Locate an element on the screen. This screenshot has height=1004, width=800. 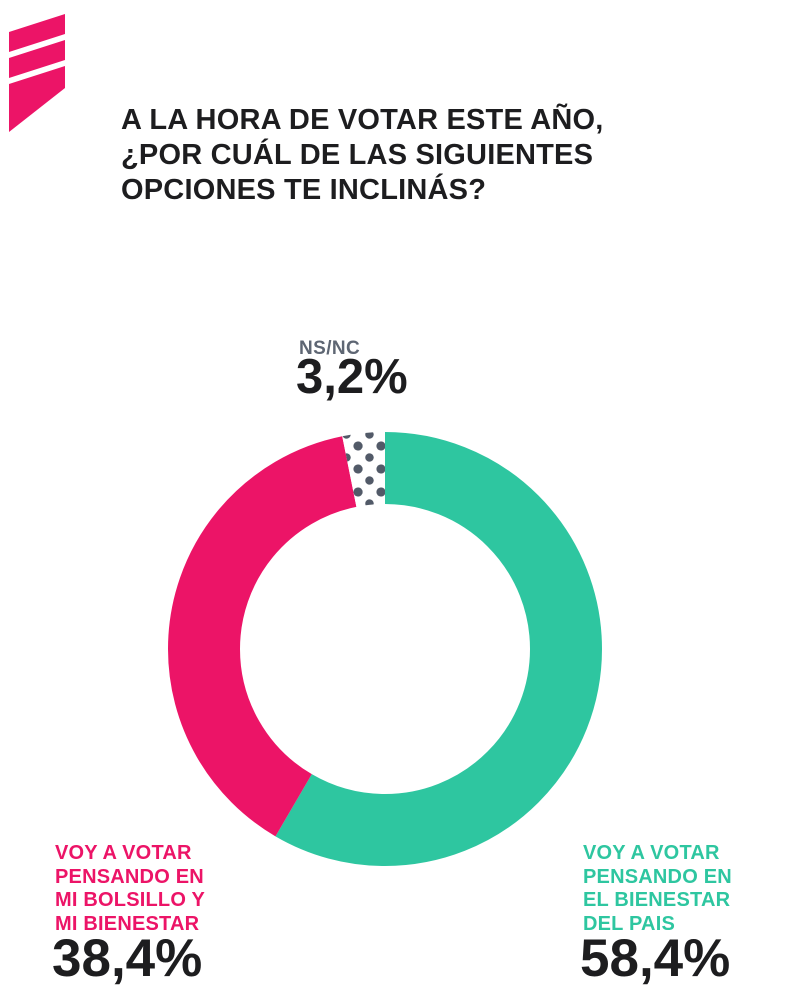
title-line: OPCIONES TE INCLINÁS? is located at coordinates (304, 190).